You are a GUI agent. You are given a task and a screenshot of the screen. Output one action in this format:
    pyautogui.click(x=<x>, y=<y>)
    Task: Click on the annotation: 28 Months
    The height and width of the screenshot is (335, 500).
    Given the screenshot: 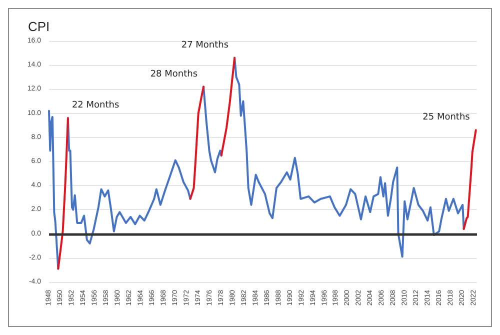 What is the action you would take?
    pyautogui.click(x=174, y=74)
    